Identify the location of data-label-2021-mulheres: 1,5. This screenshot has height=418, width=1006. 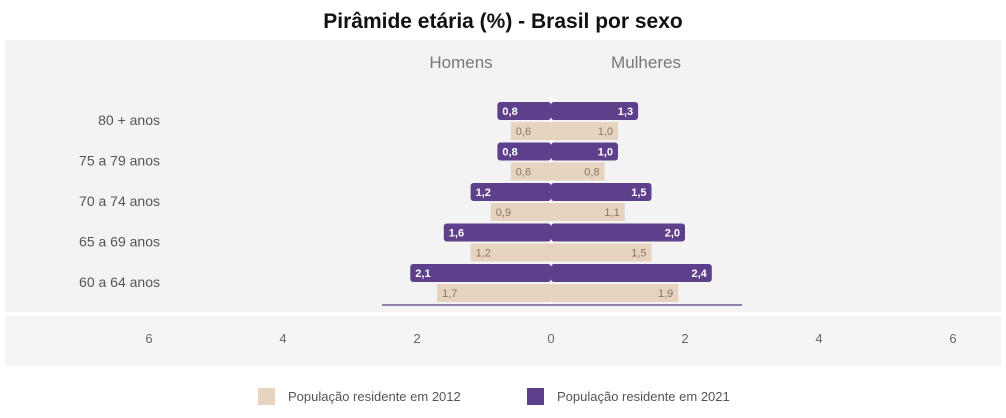
(638, 193).